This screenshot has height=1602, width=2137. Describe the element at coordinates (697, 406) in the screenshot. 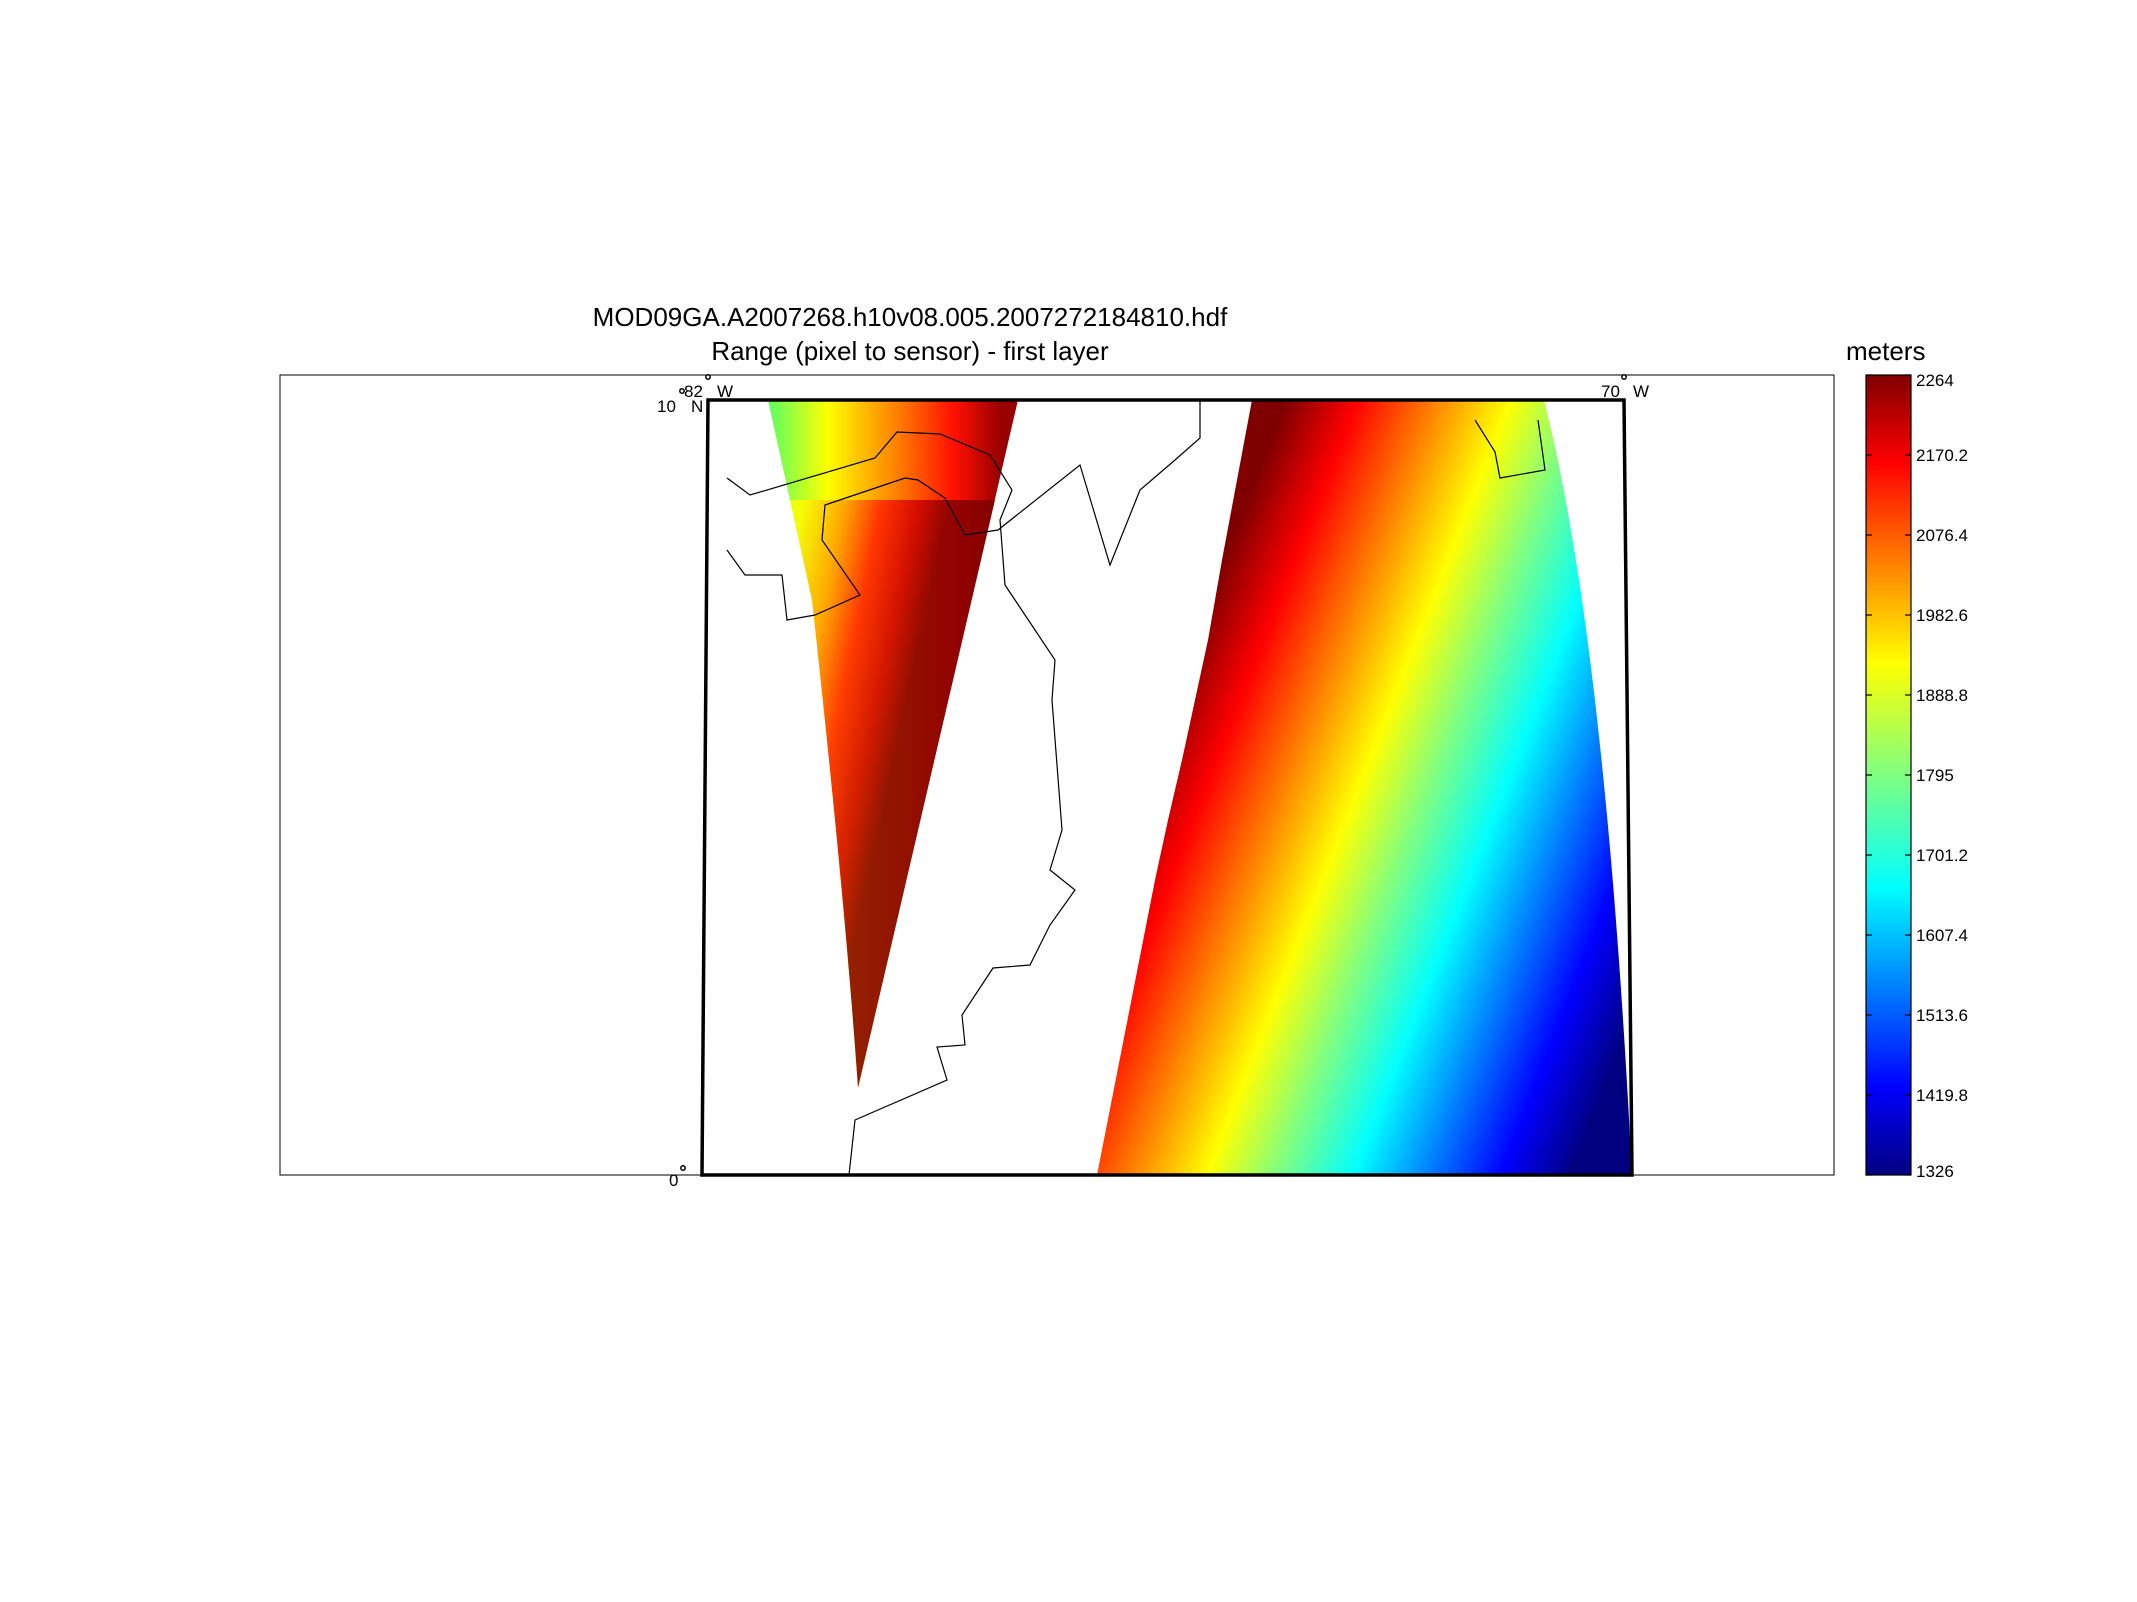

I see `lat-label-10-hemisphere: N` at that location.